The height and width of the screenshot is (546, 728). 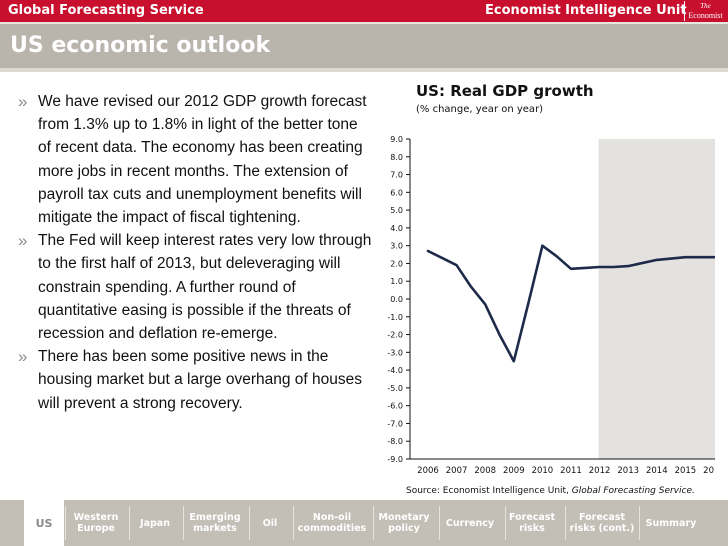 I want to click on y-tick-label: 0.0, so click(x=396, y=299).